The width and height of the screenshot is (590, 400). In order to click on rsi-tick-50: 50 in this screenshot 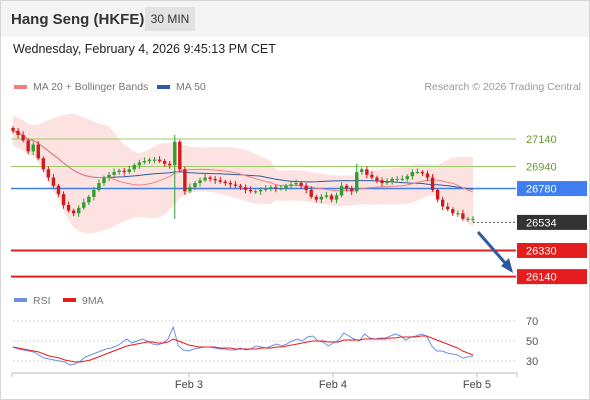, I will do `click(532, 342)`.